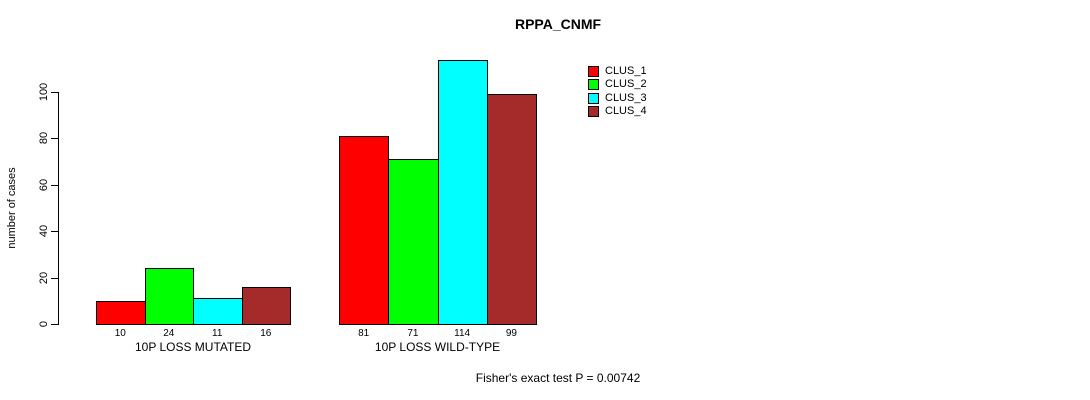  I want to click on bar-clus_1-group1, so click(121, 312).